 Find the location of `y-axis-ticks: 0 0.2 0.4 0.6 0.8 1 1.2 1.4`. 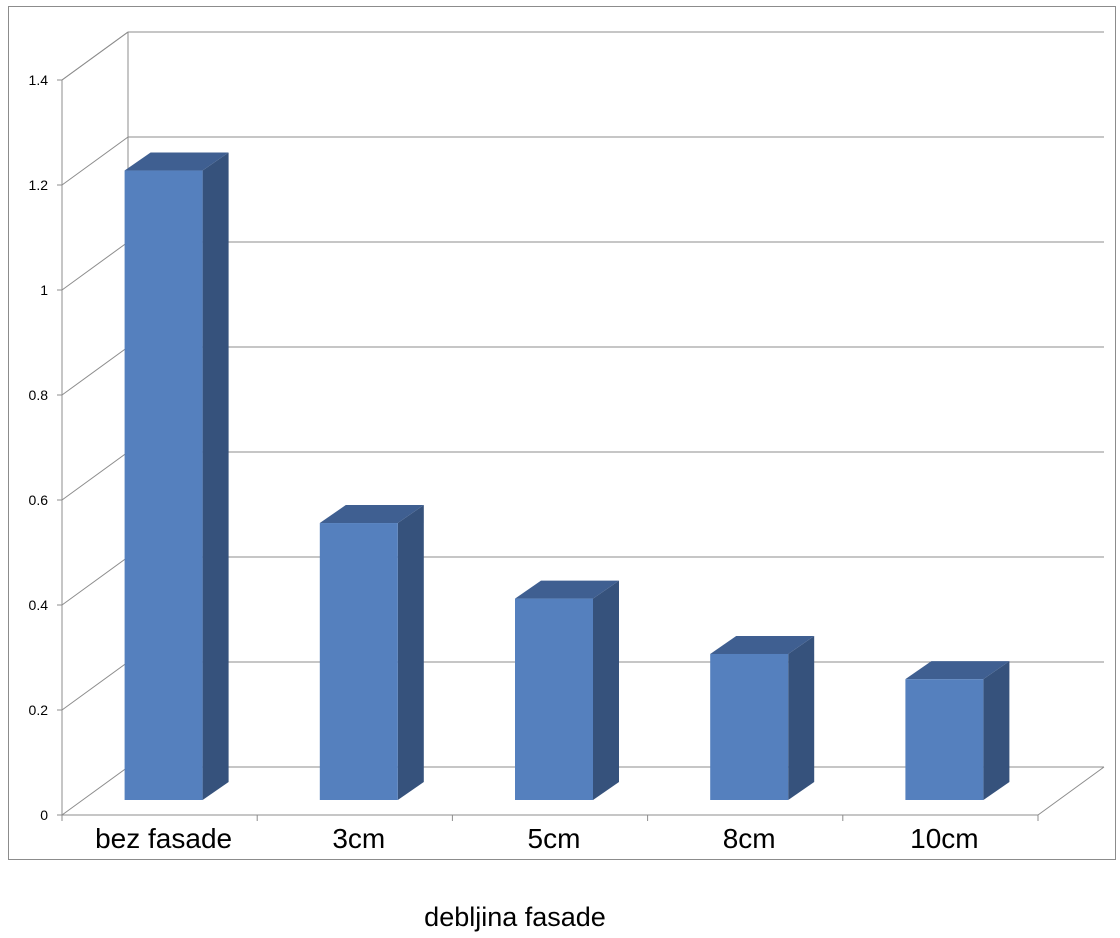

y-axis-ticks: 0 0.2 0.4 0.6 0.8 1 1.2 1.4 is located at coordinates (45, 447).